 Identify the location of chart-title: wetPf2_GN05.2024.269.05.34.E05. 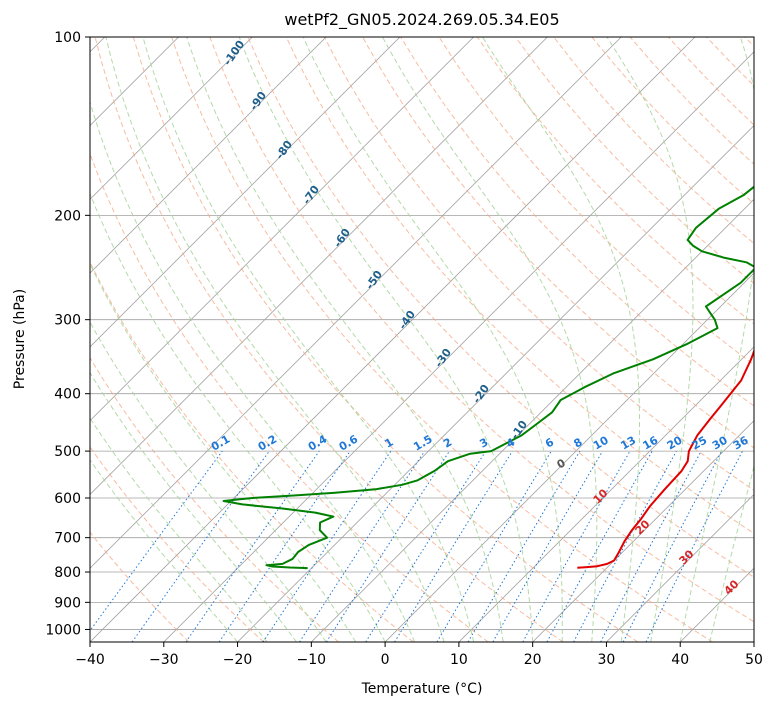
(421, 20).